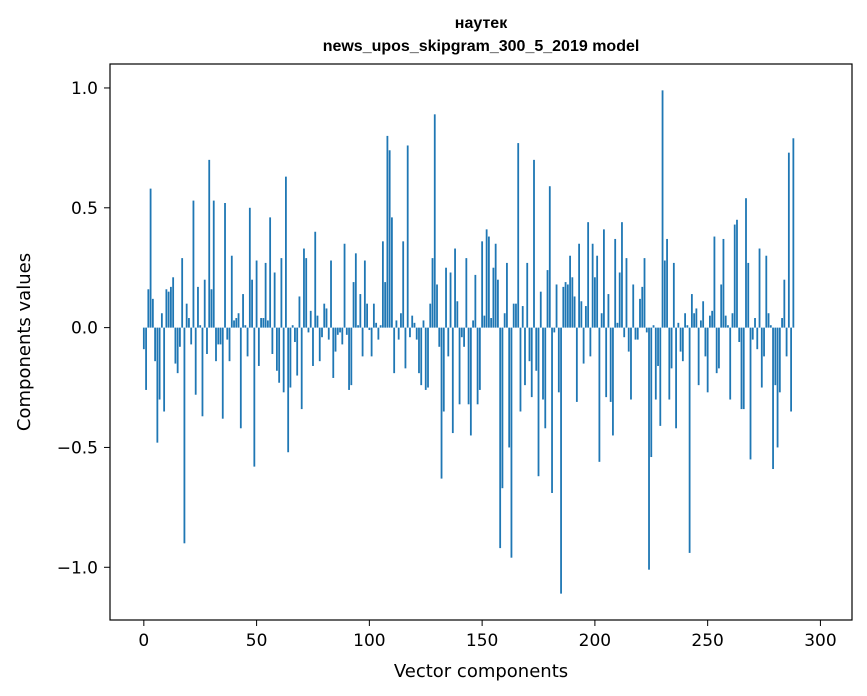 The width and height of the screenshot is (867, 696). I want to click on y-tick-label: 0.5, so click(84, 209).